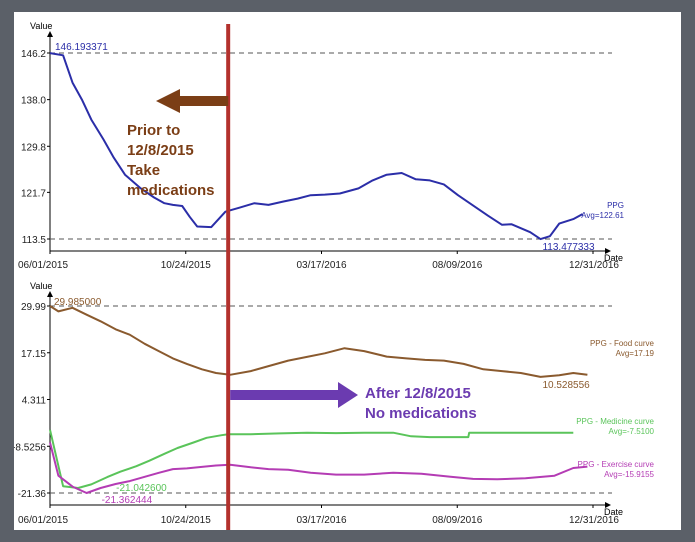  I want to click on data-label: 10.528556, so click(566, 385).